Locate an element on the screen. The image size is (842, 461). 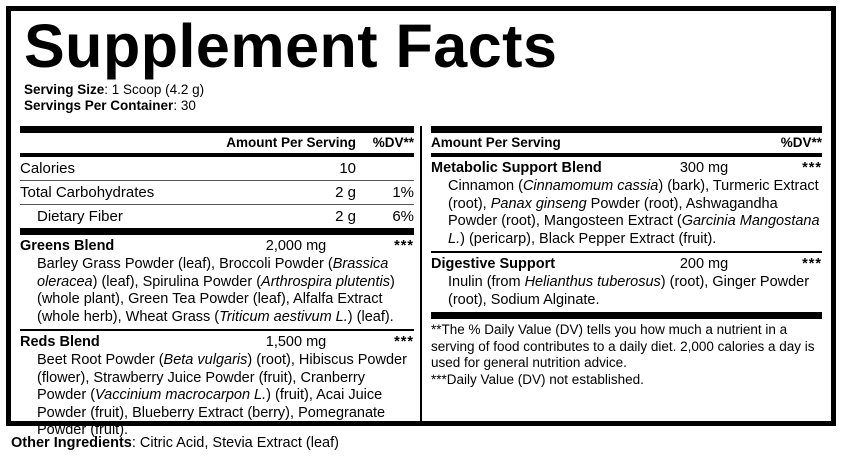
servings-per-container-label: Servings Per Container is located at coordinates (99, 105).